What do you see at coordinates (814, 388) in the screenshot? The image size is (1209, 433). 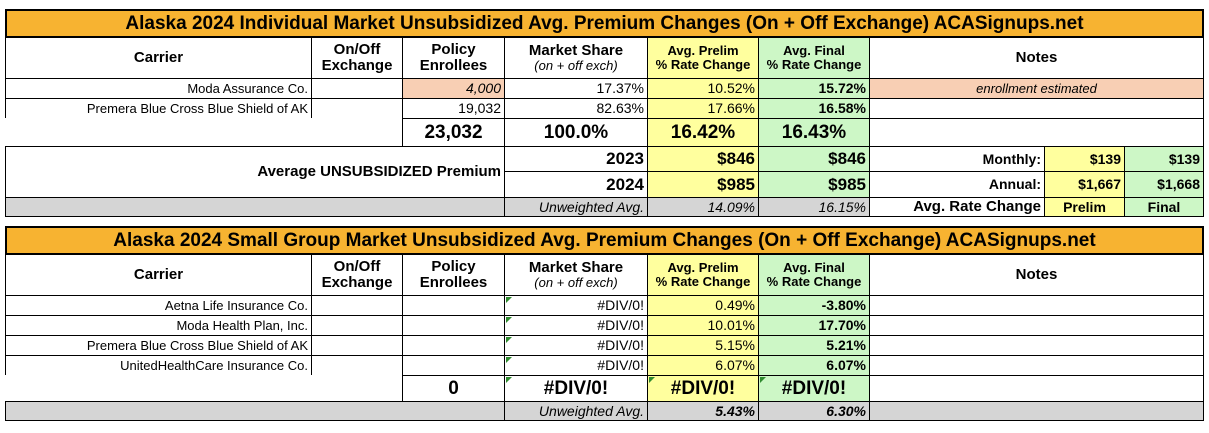 I see `sg-total-final: #DIV/0!` at bounding box center [814, 388].